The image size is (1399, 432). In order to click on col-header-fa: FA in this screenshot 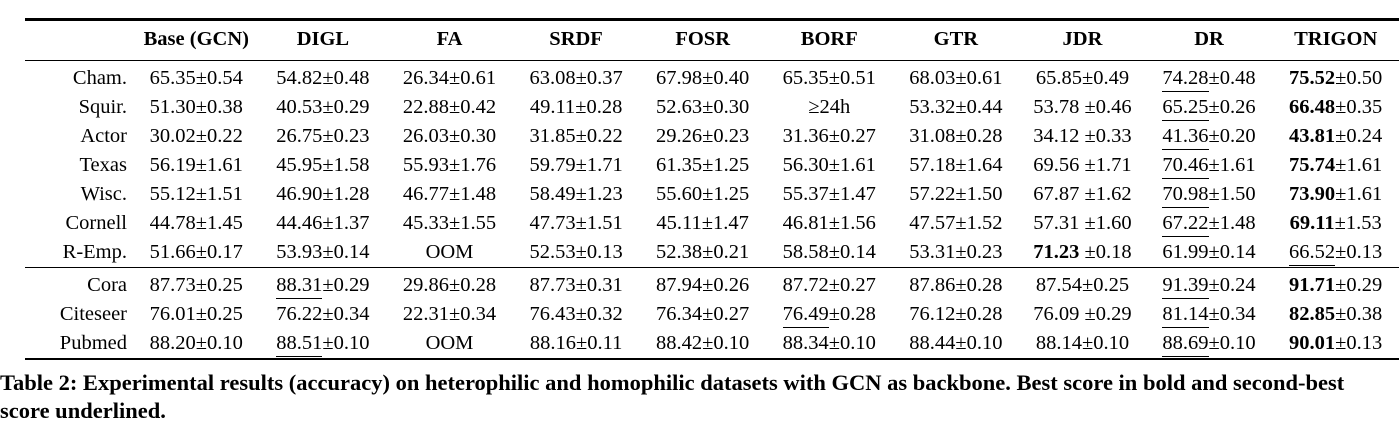, I will do `click(449, 40)`.